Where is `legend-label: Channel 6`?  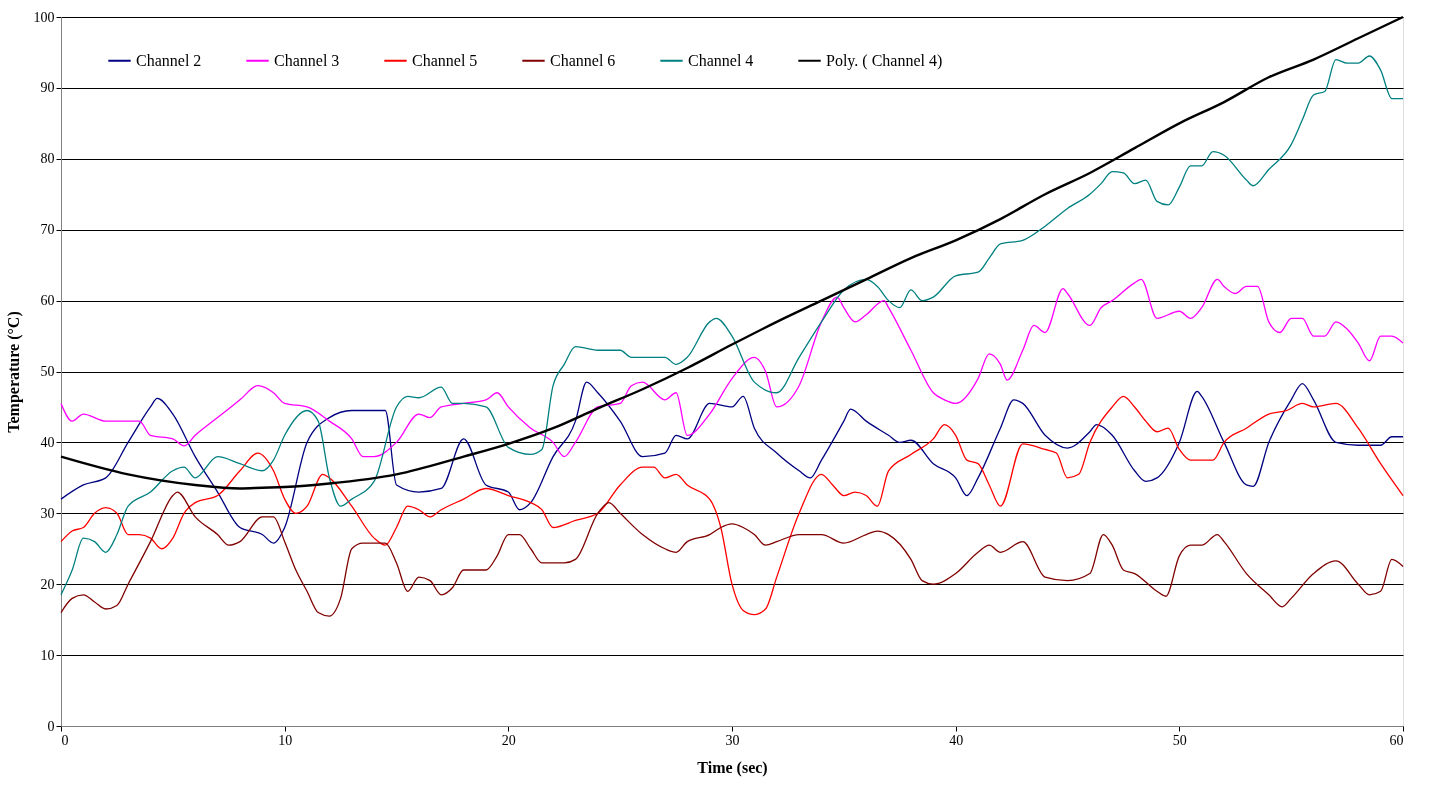
legend-label: Channel 6 is located at coordinates (583, 60).